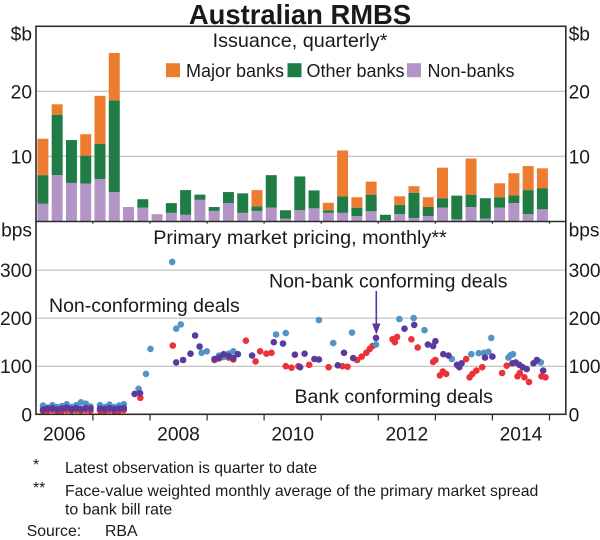 The width and height of the screenshot is (600, 540). Describe the element at coordinates (521, 435) in the screenshot. I see `svg-text: 2014` at that location.